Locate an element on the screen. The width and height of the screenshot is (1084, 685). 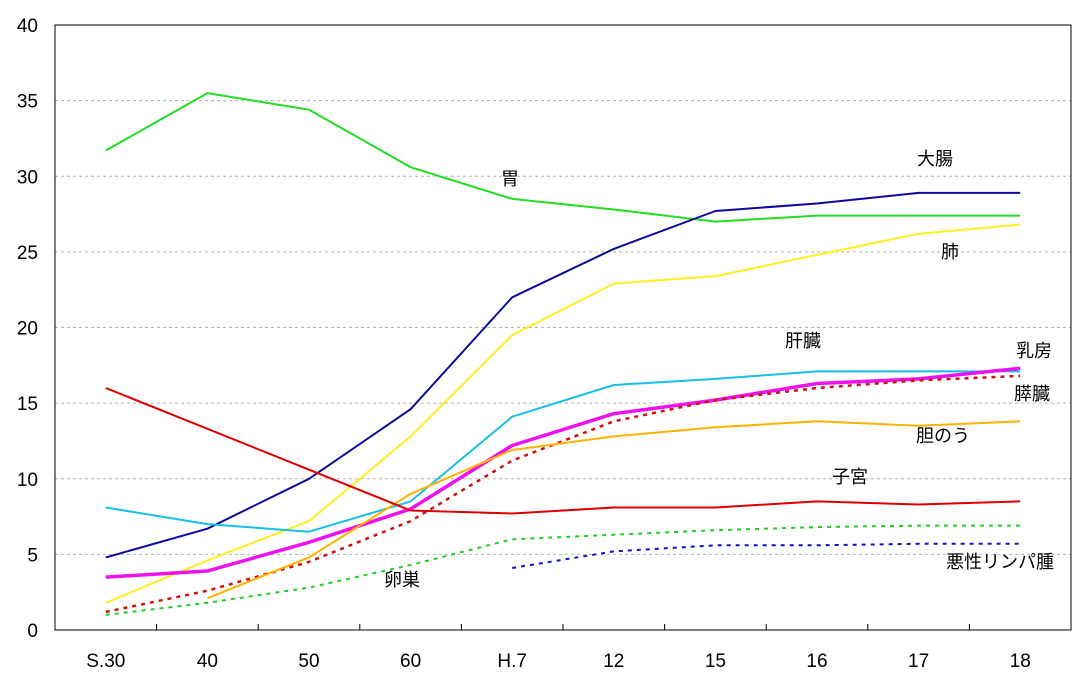
series-label: 胃 is located at coordinates (510, 179).